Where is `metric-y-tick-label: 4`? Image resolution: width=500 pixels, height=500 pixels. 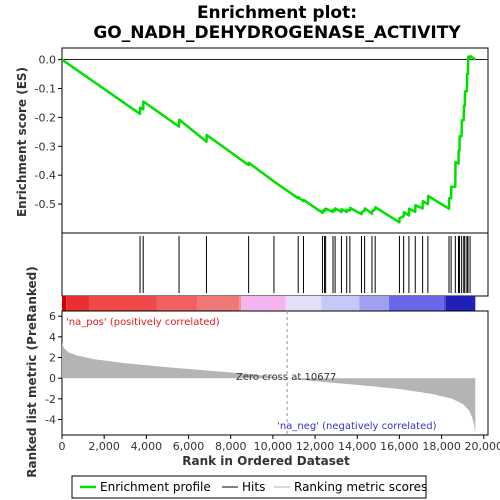
metric-y-tick-label: 4 is located at coordinates (52, 337).